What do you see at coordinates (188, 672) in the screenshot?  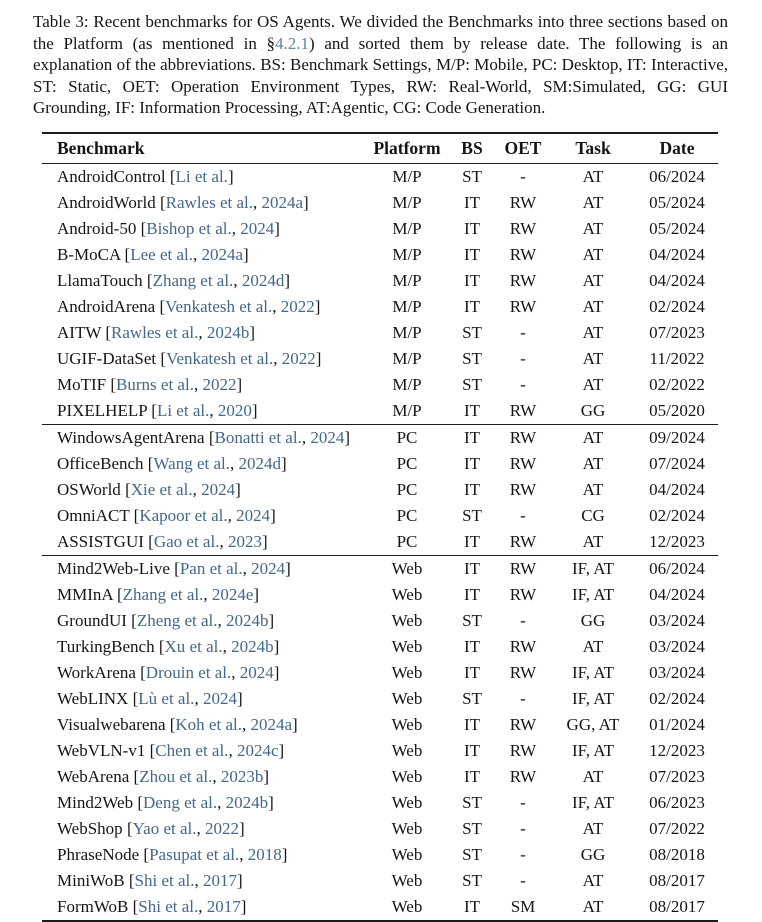 I see `citation-authors-link: Drouin et al.` at bounding box center [188, 672].